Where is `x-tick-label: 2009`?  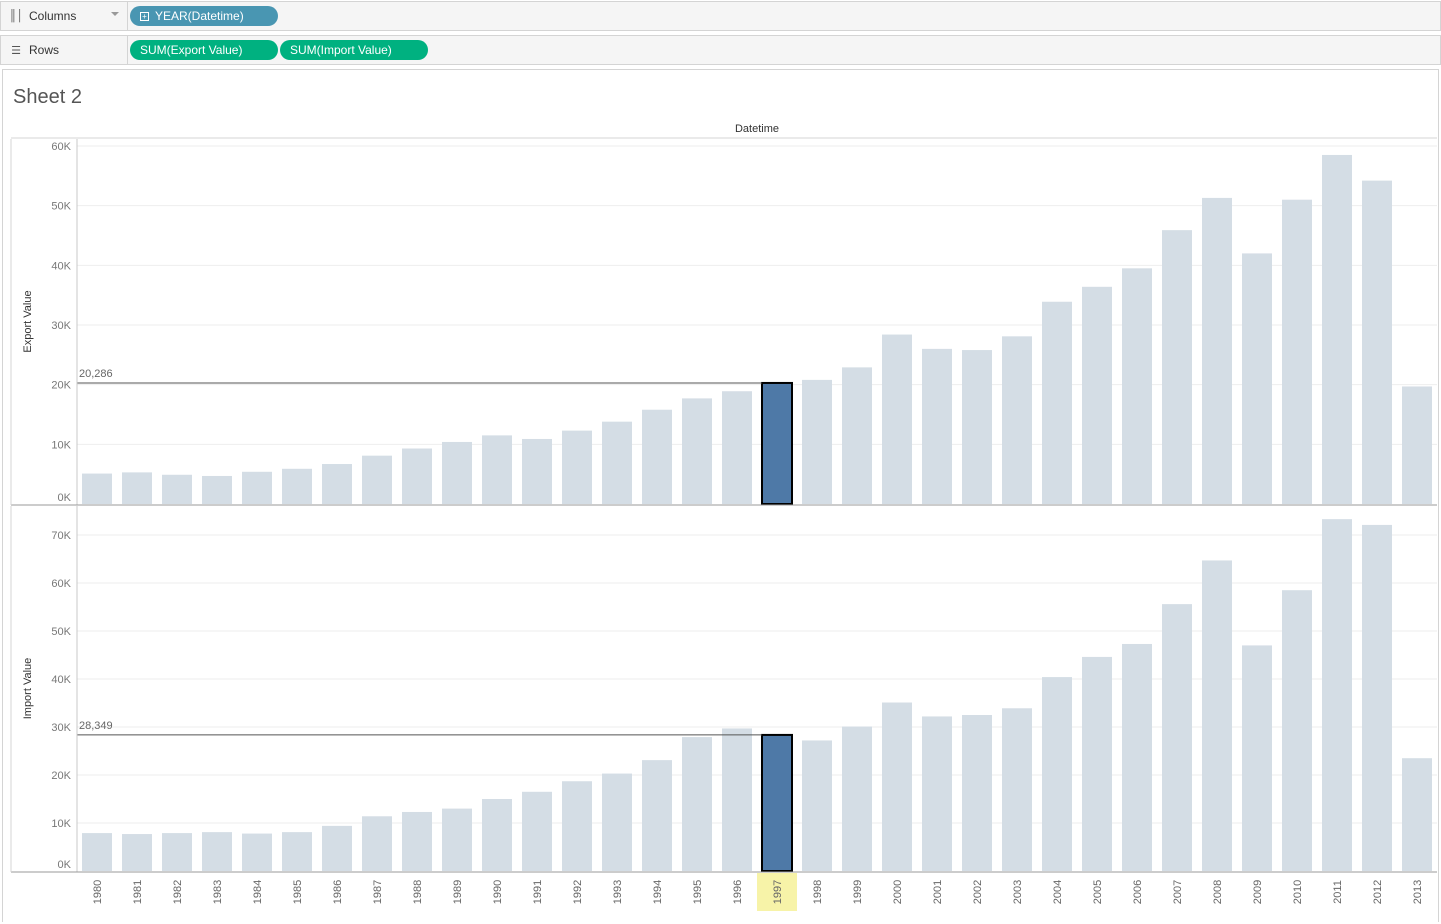 x-tick-label: 2009 is located at coordinates (1258, 892).